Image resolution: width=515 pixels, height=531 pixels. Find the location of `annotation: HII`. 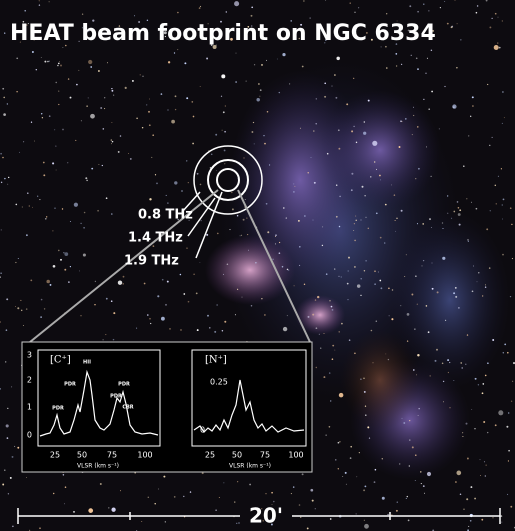

annotation: HII is located at coordinates (87, 363).